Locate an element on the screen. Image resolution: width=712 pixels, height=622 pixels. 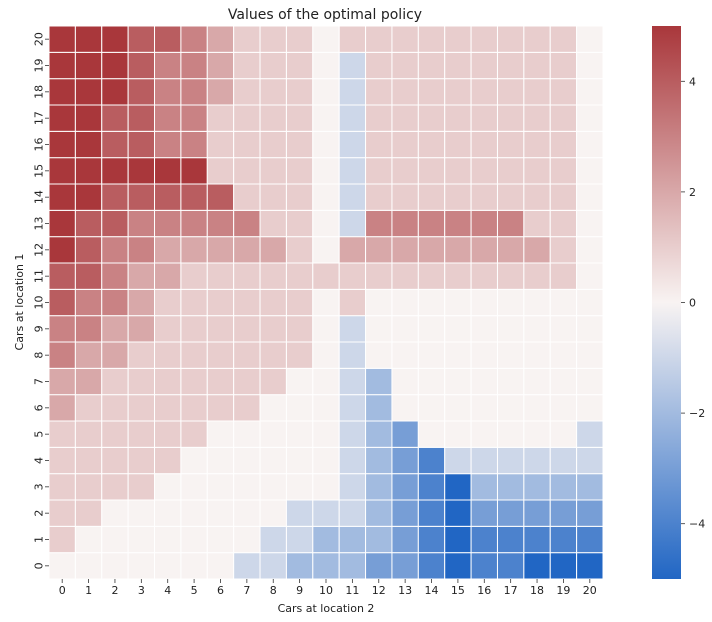
y-tick-label: 0 is located at coordinates (39, 565).